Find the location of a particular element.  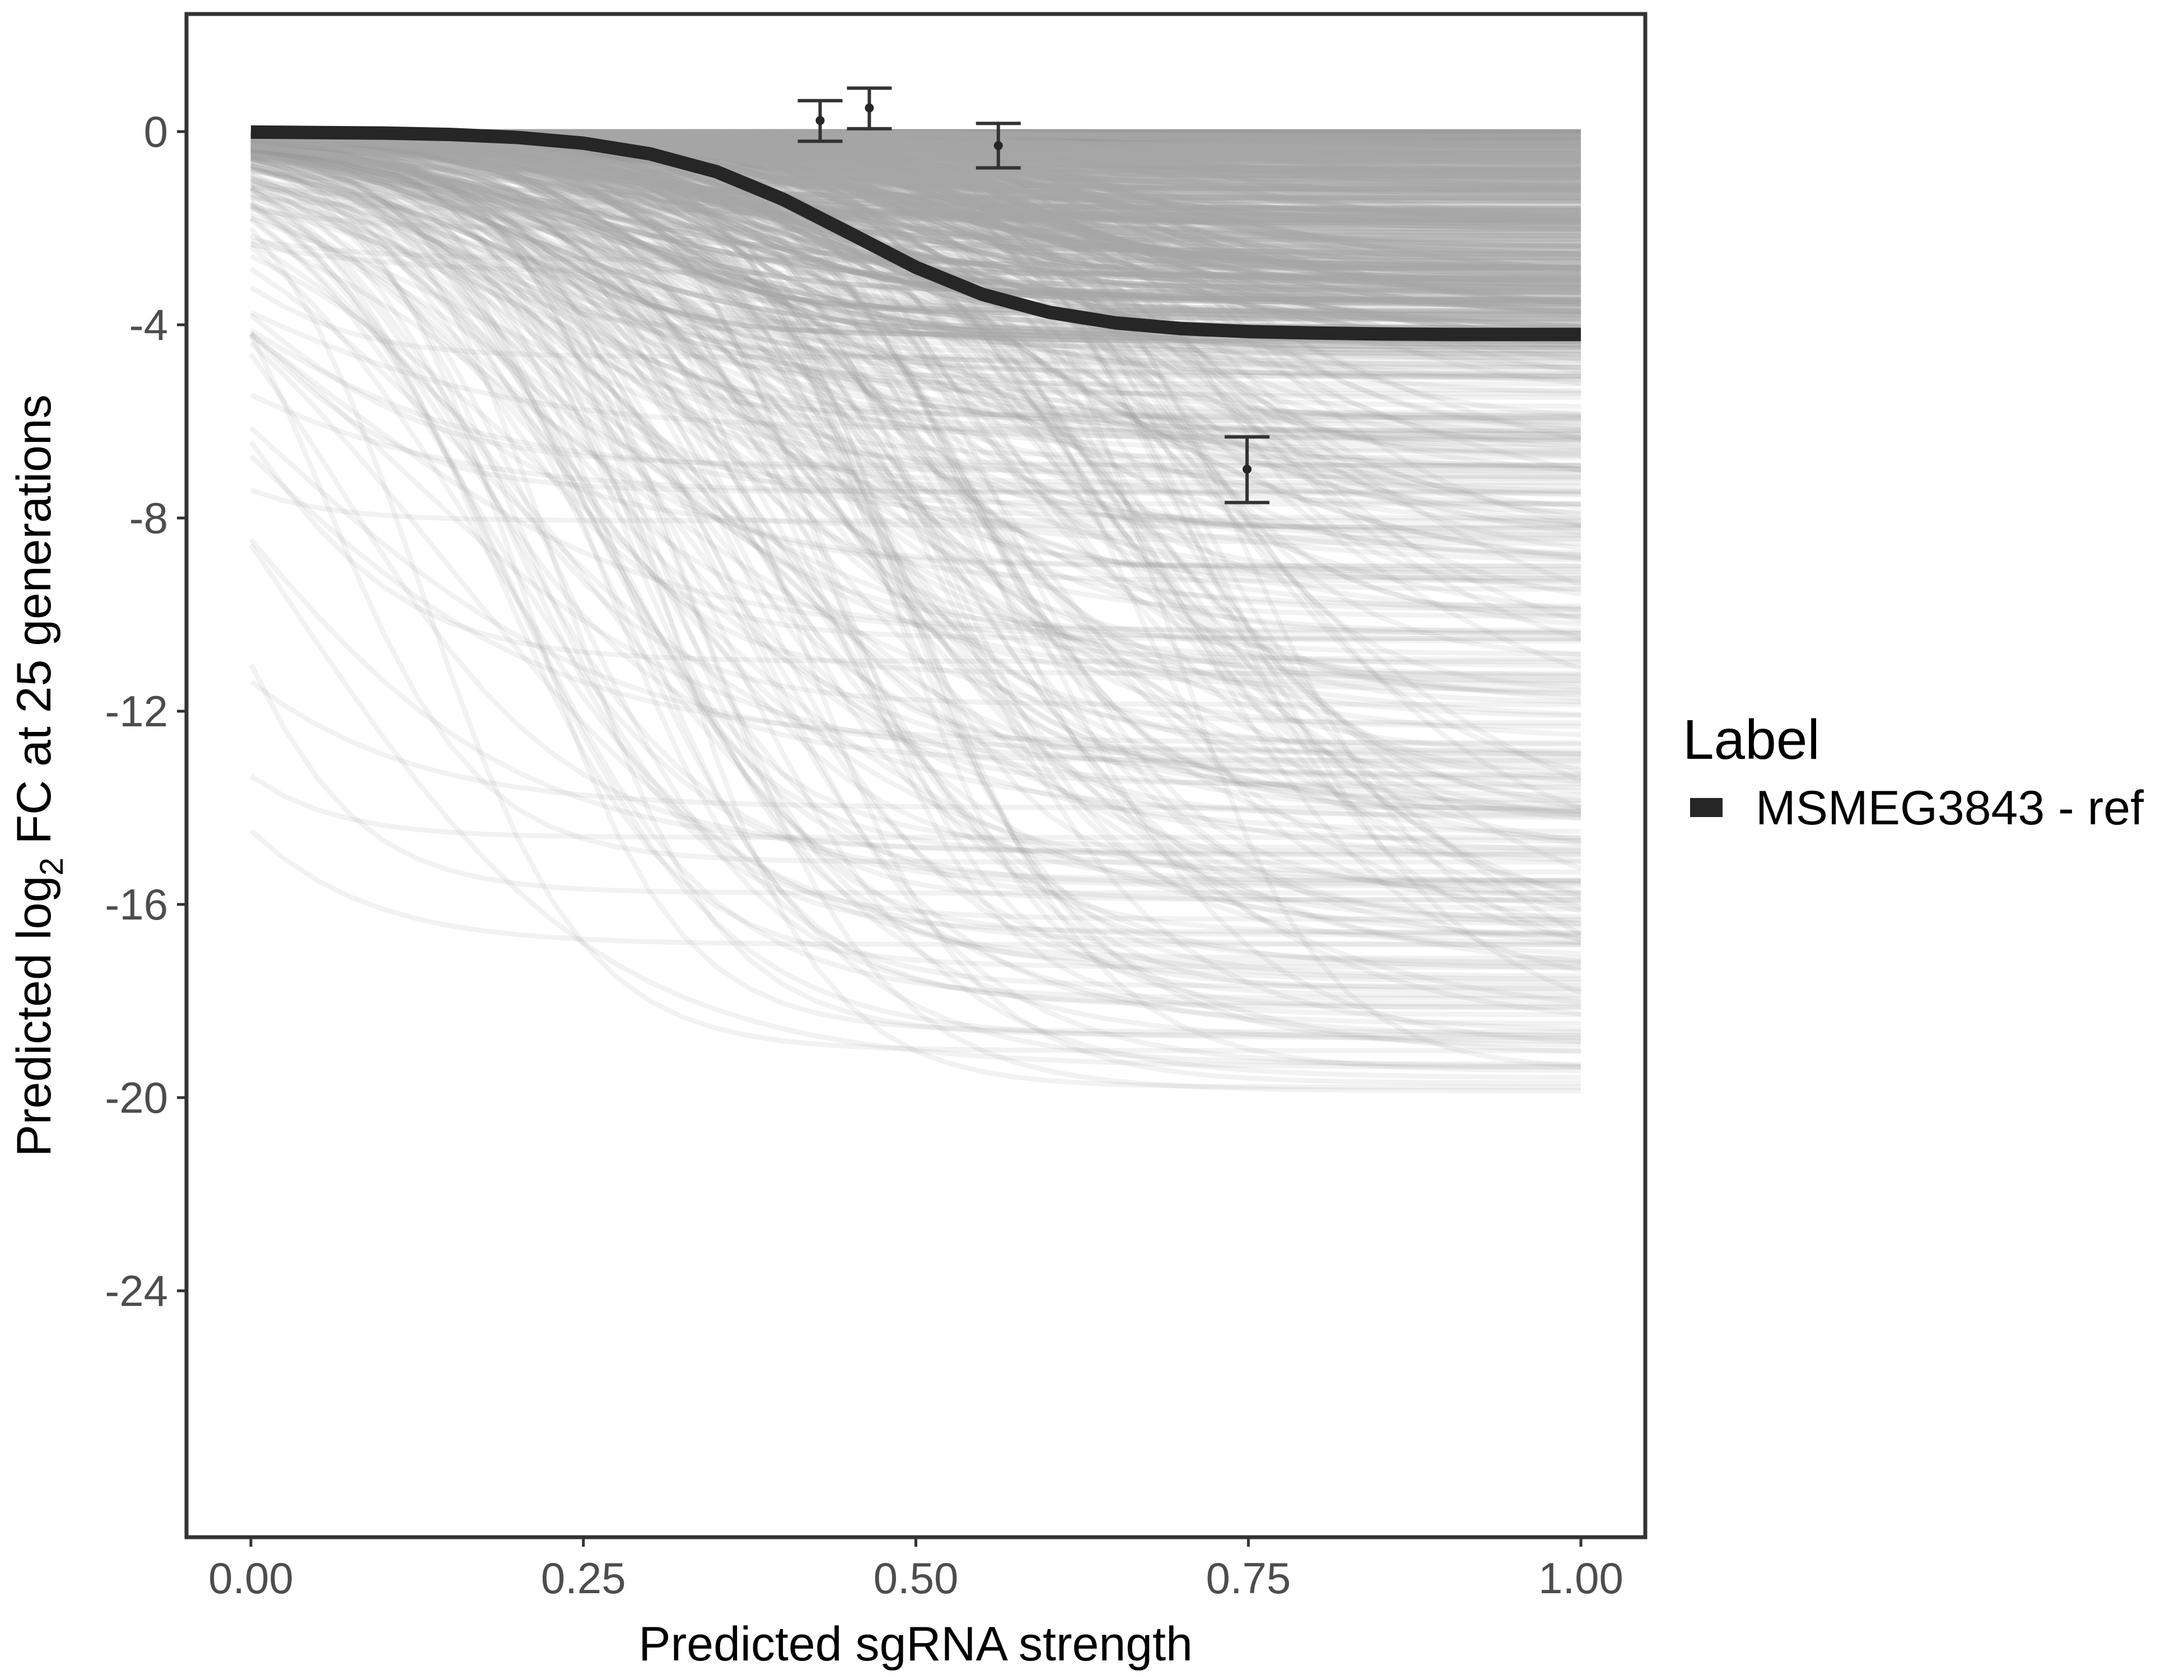

y-tick-label: -8 is located at coordinates (149, 518).